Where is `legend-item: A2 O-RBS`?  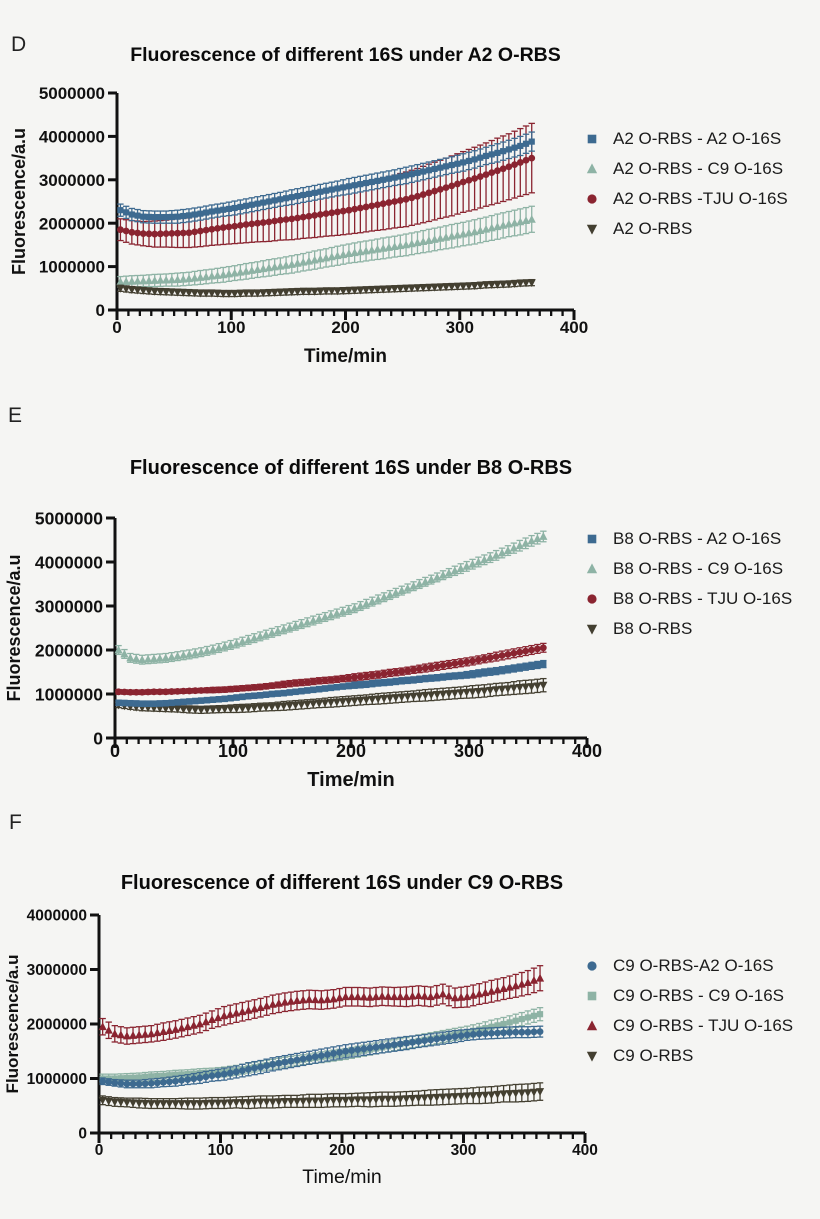 legend-item: A2 O-RBS is located at coordinates (686, 229).